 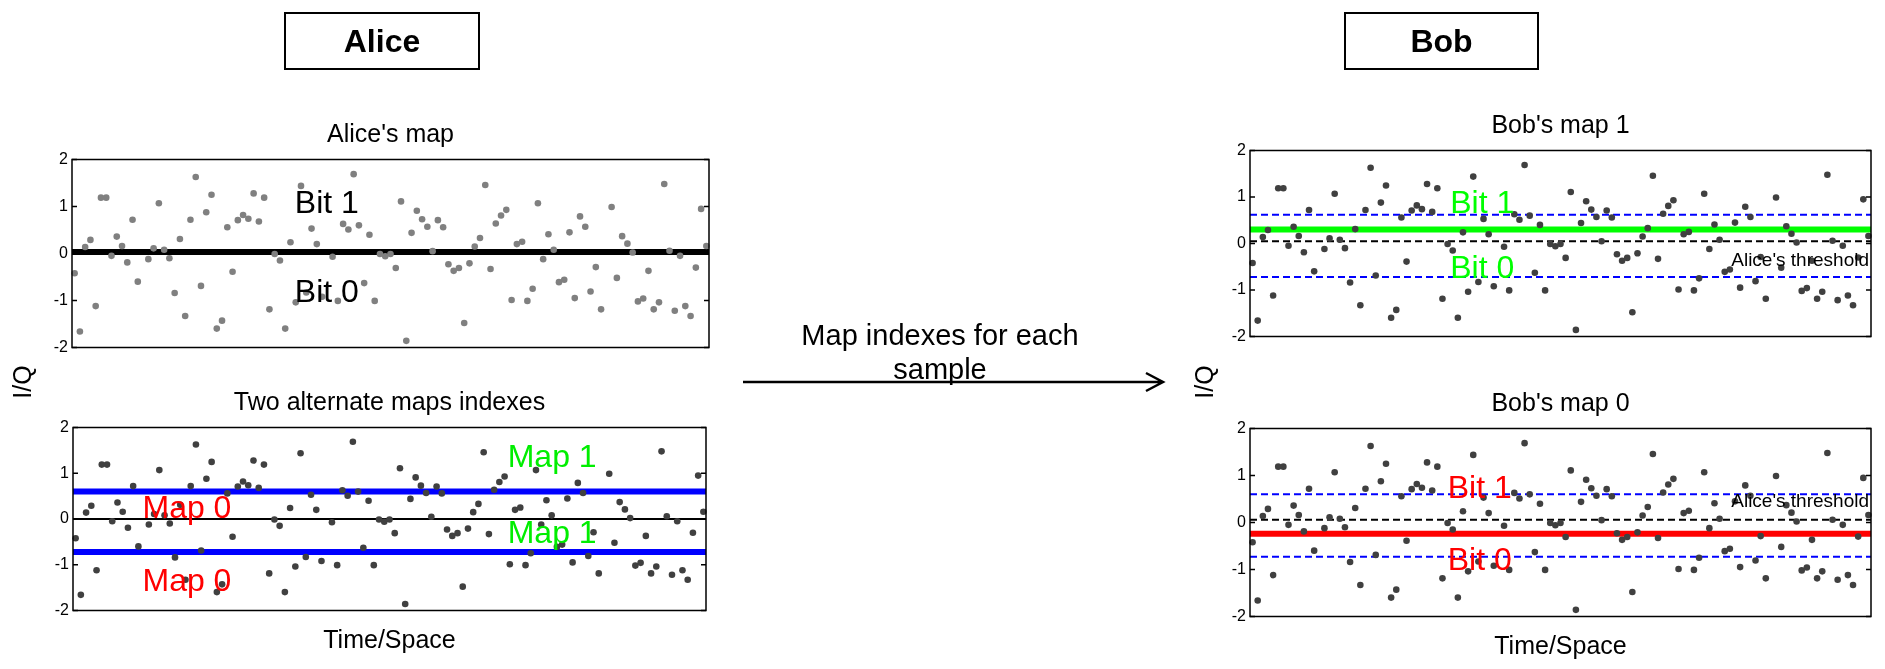 What do you see at coordinates (390, 133) in the screenshot?
I see `chart-title: Alice's map` at bounding box center [390, 133].